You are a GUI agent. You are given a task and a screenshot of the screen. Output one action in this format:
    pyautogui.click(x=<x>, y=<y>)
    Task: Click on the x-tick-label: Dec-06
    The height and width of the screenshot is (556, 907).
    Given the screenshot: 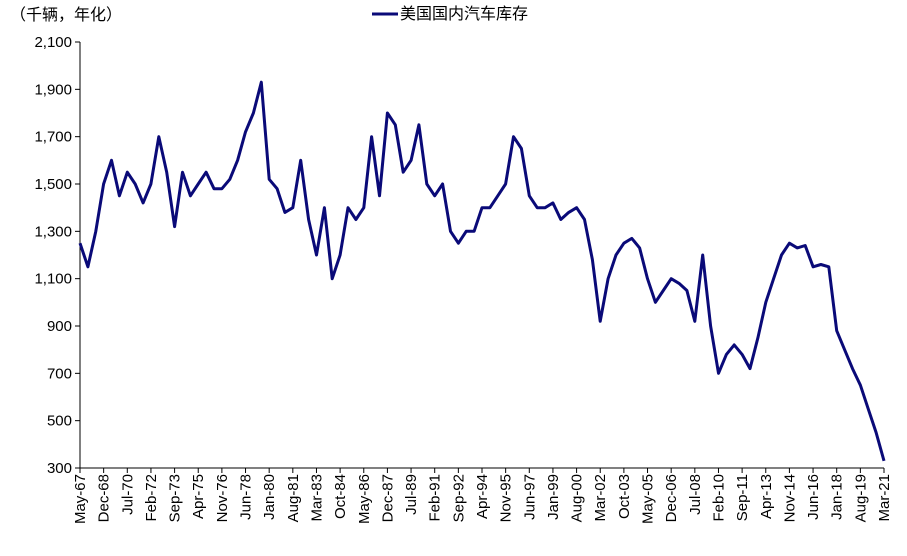 What is the action you would take?
    pyautogui.click(x=671, y=498)
    